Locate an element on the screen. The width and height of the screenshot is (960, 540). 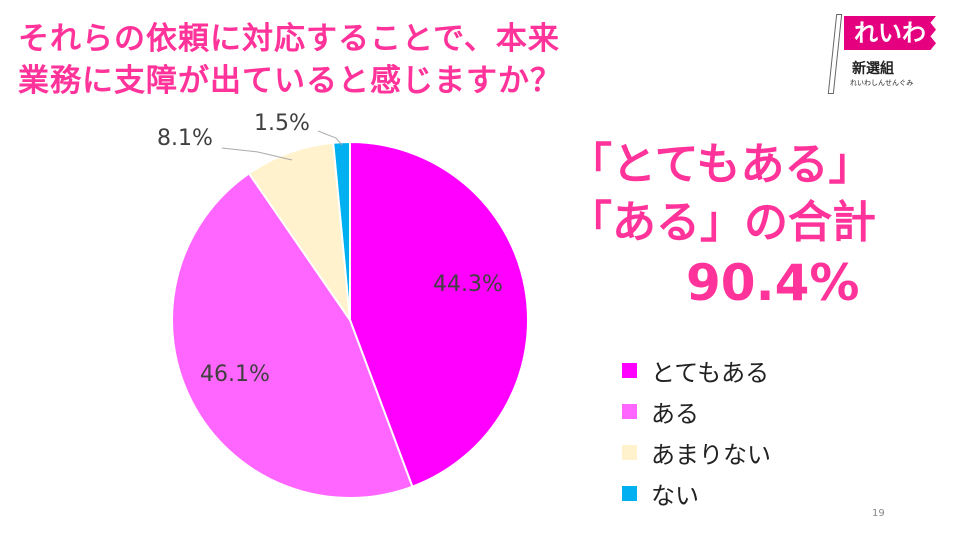
page-number: 19 is located at coordinates (878, 513).